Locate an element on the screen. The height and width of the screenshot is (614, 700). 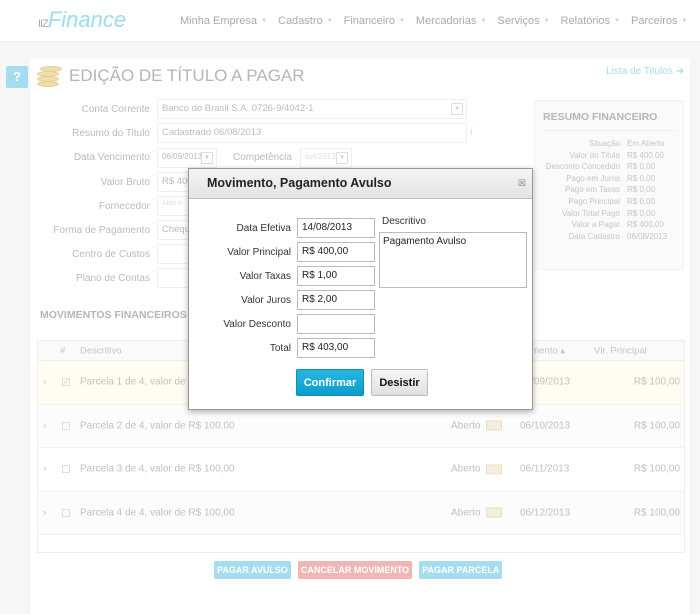
resumo-row: Valor a Pagar R$ 400,00 is located at coordinates (617, 225).